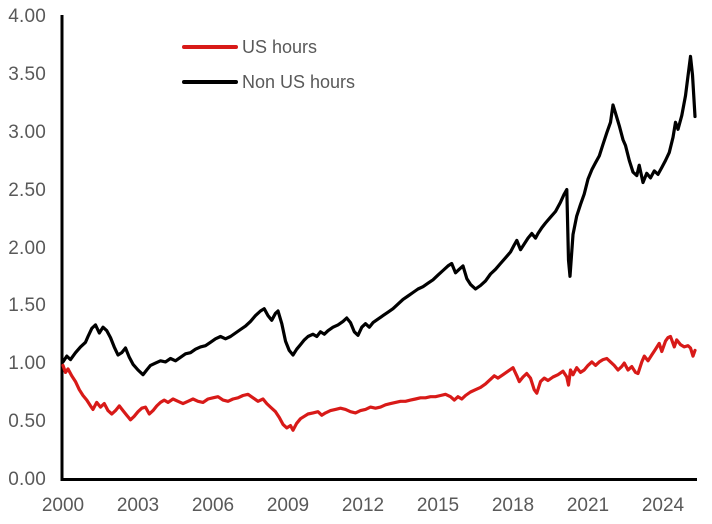  Describe the element at coordinates (299, 81) in the screenshot. I see `legend-label-non-us-hours: Non US hours` at that location.